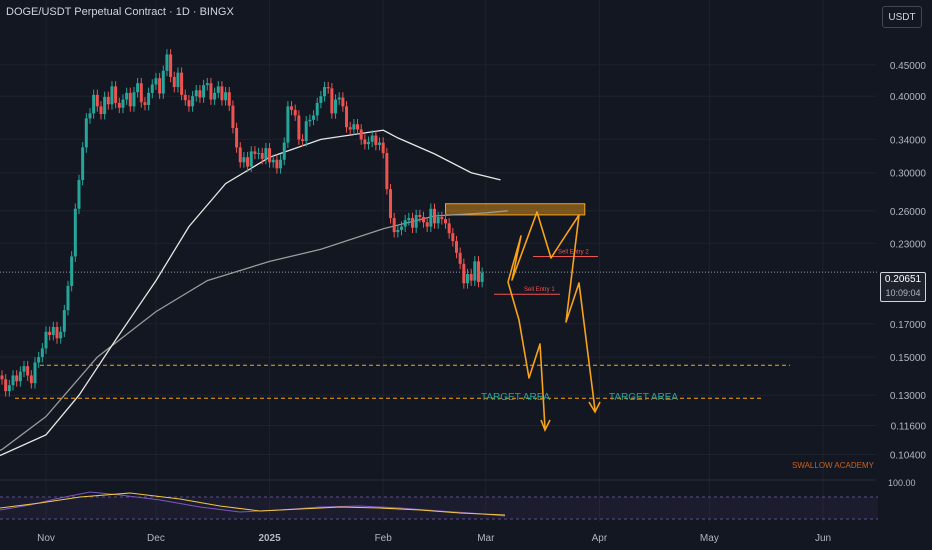 This screenshot has height=550, width=932. I want to click on y-tick-label: 0.34000, so click(908, 140).